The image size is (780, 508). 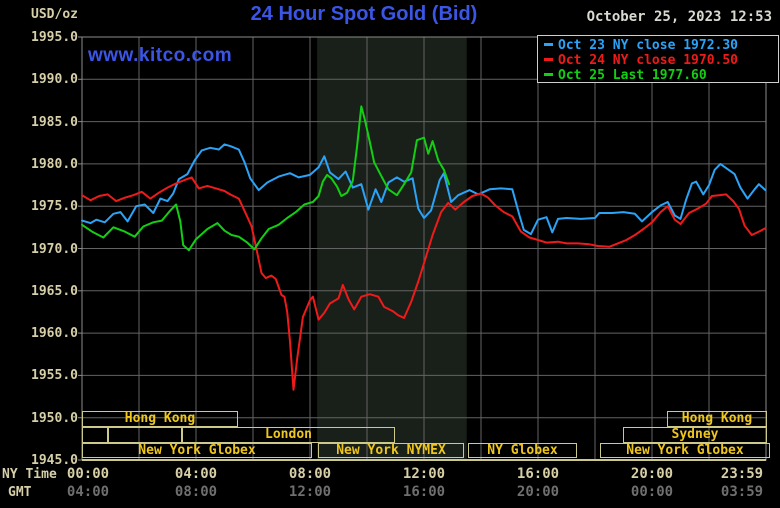 I want to click on gmt-axis-label: GMT, so click(x=20, y=492).